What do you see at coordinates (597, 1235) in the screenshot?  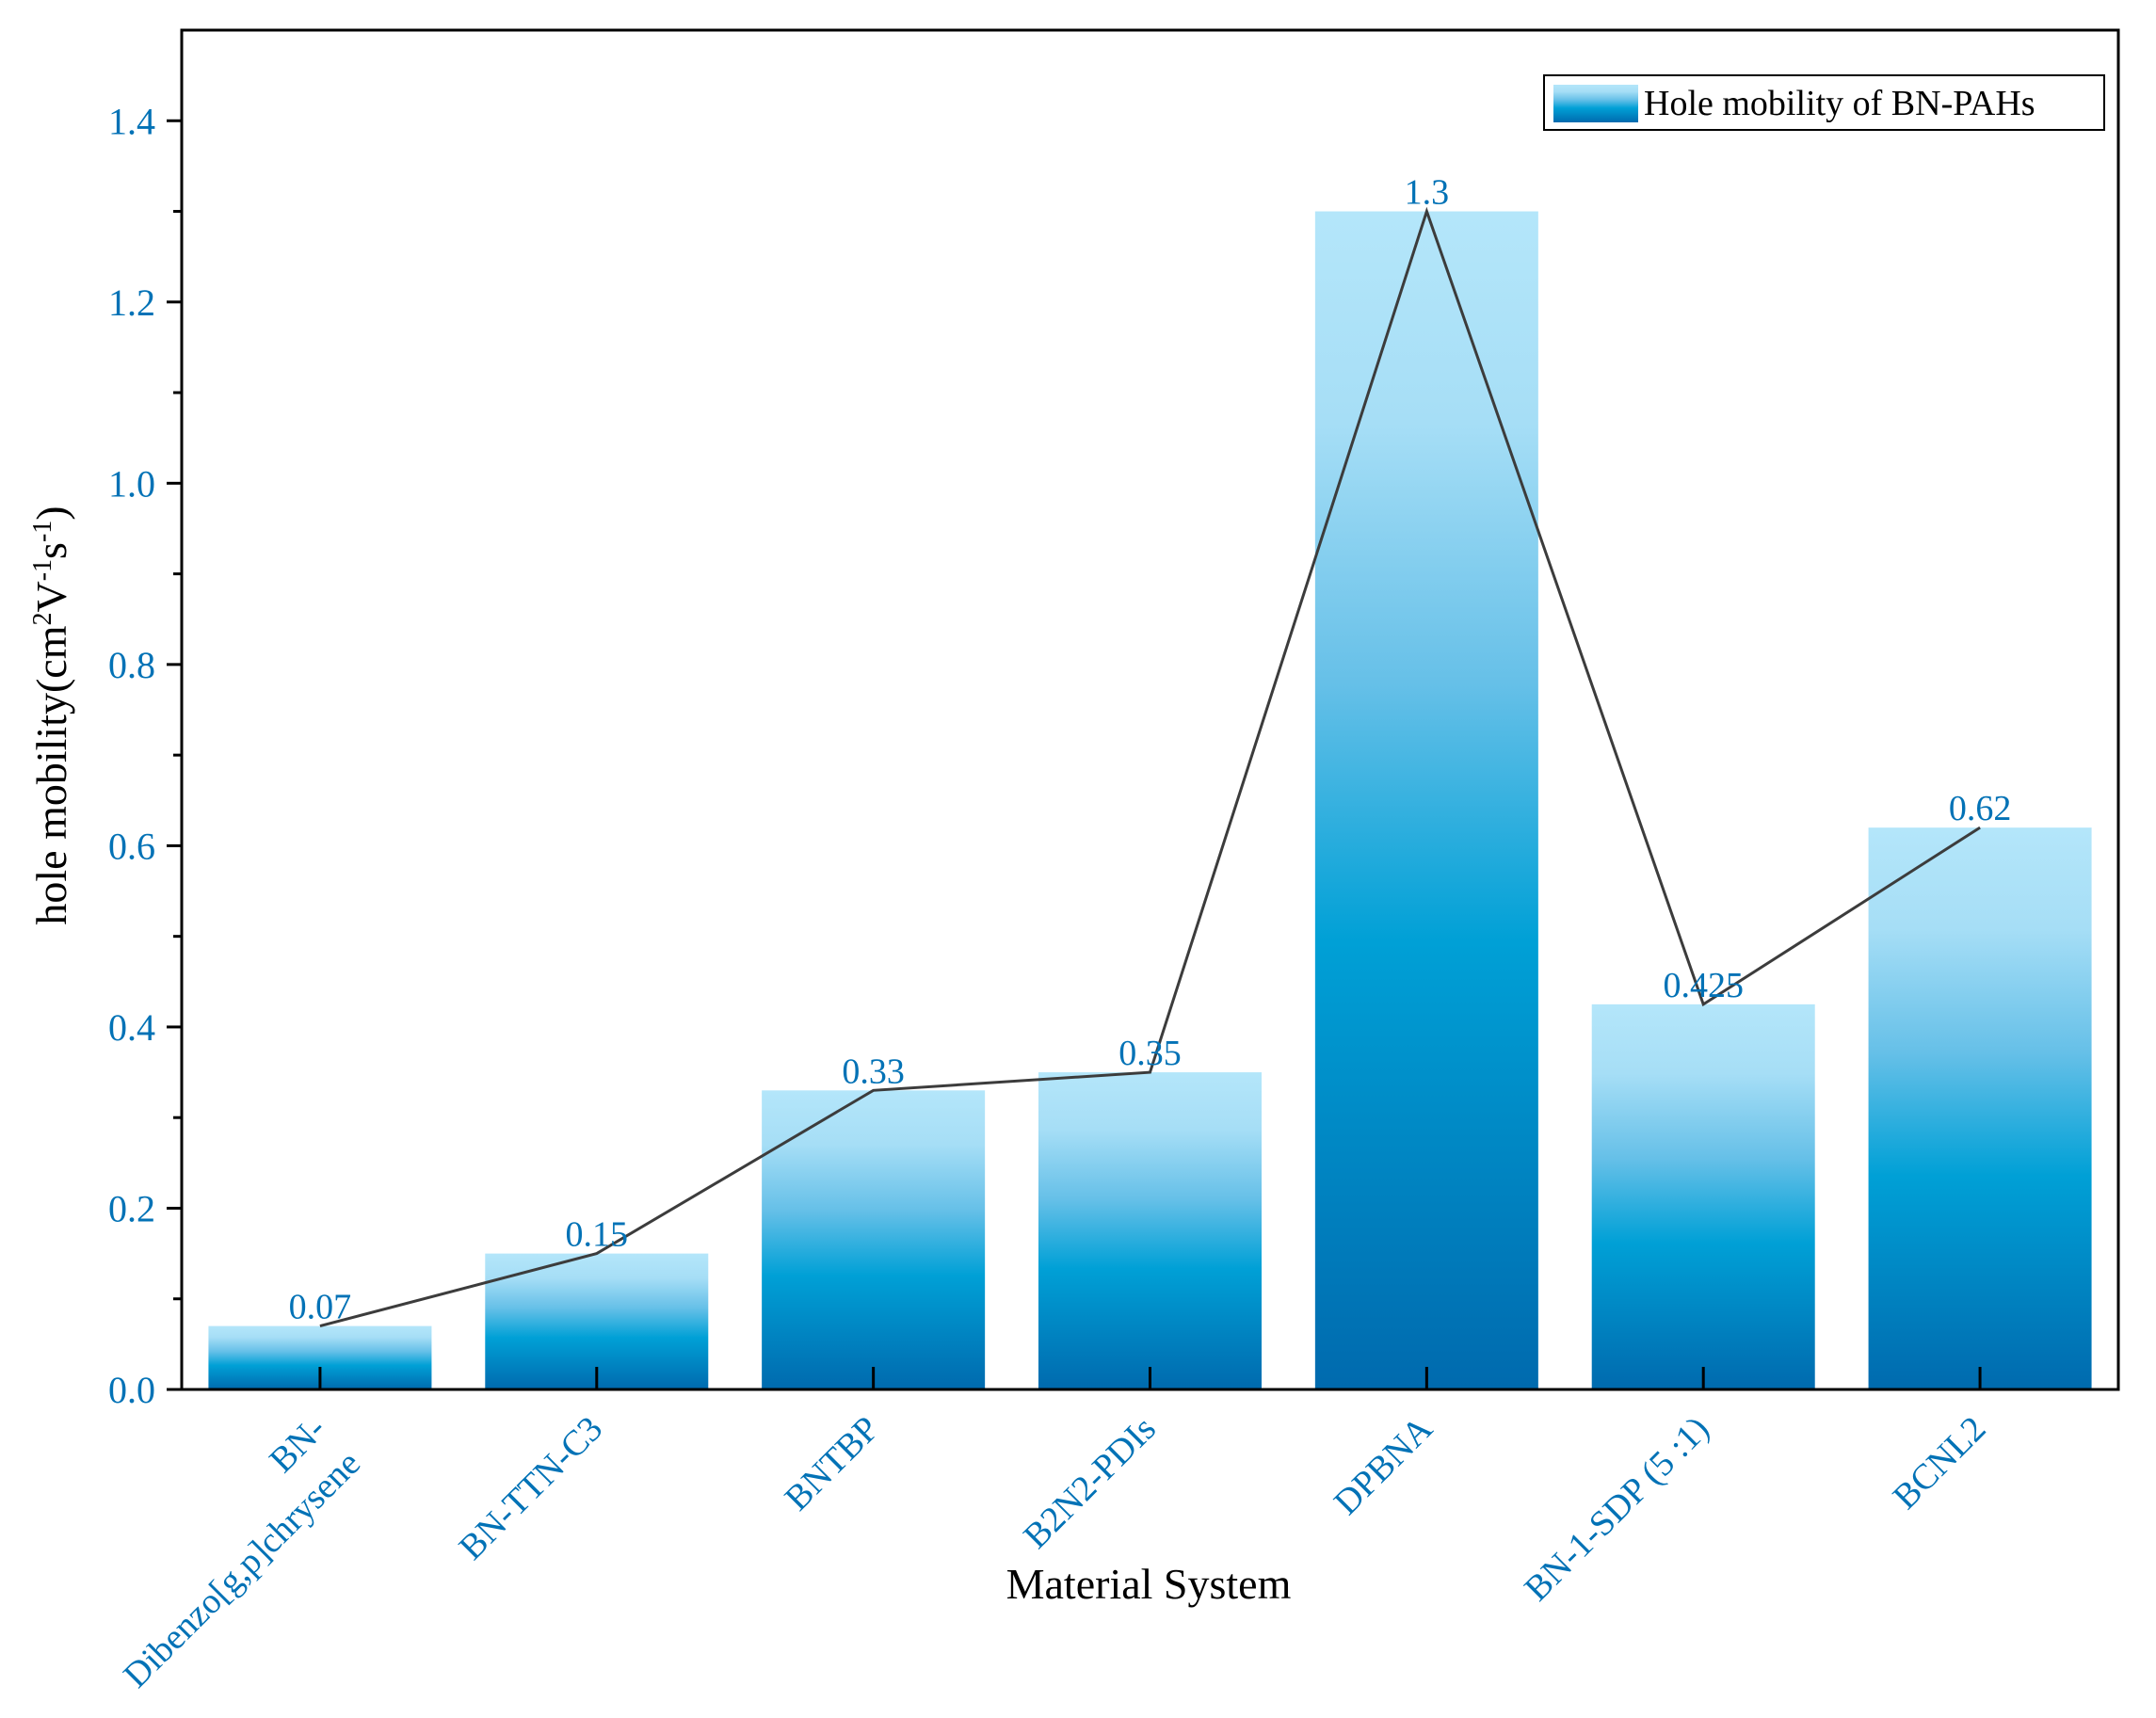 I see `data-label-2: 0.15` at bounding box center [597, 1235].